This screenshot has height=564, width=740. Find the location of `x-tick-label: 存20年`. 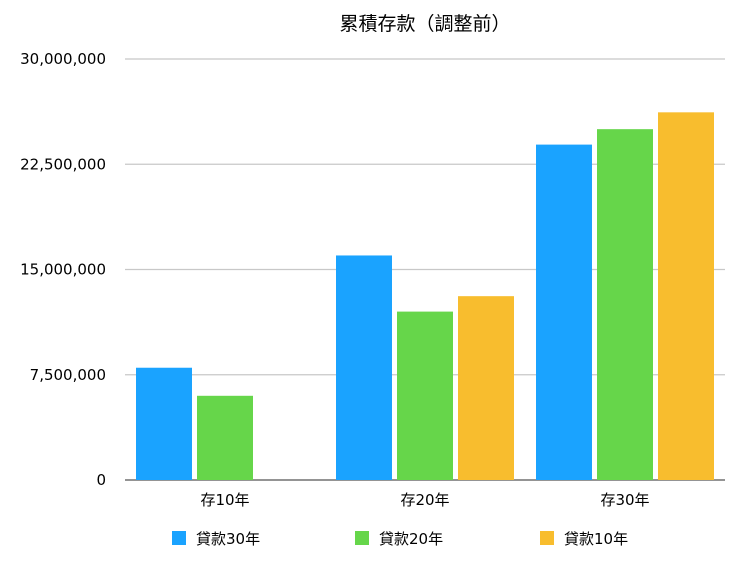

x-tick-label: 存20年 is located at coordinates (424, 500).